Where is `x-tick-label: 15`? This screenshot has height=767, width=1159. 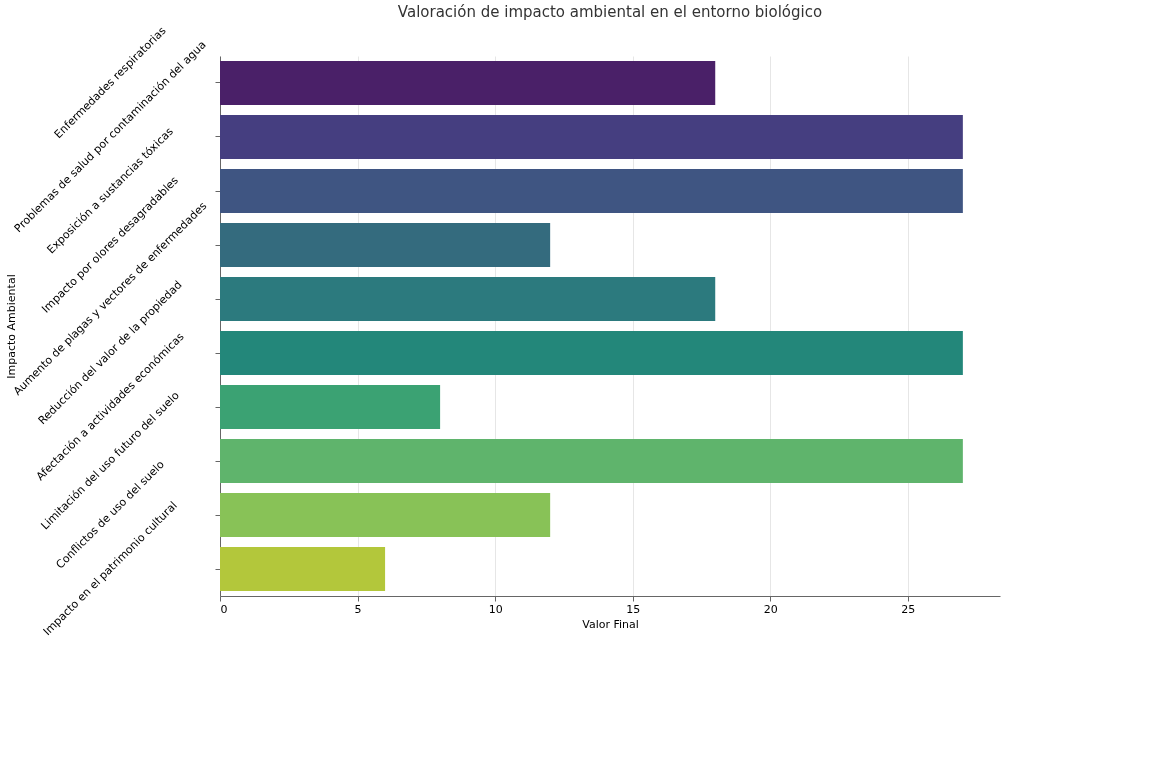
x-tick-label: 15 is located at coordinates (633, 609).